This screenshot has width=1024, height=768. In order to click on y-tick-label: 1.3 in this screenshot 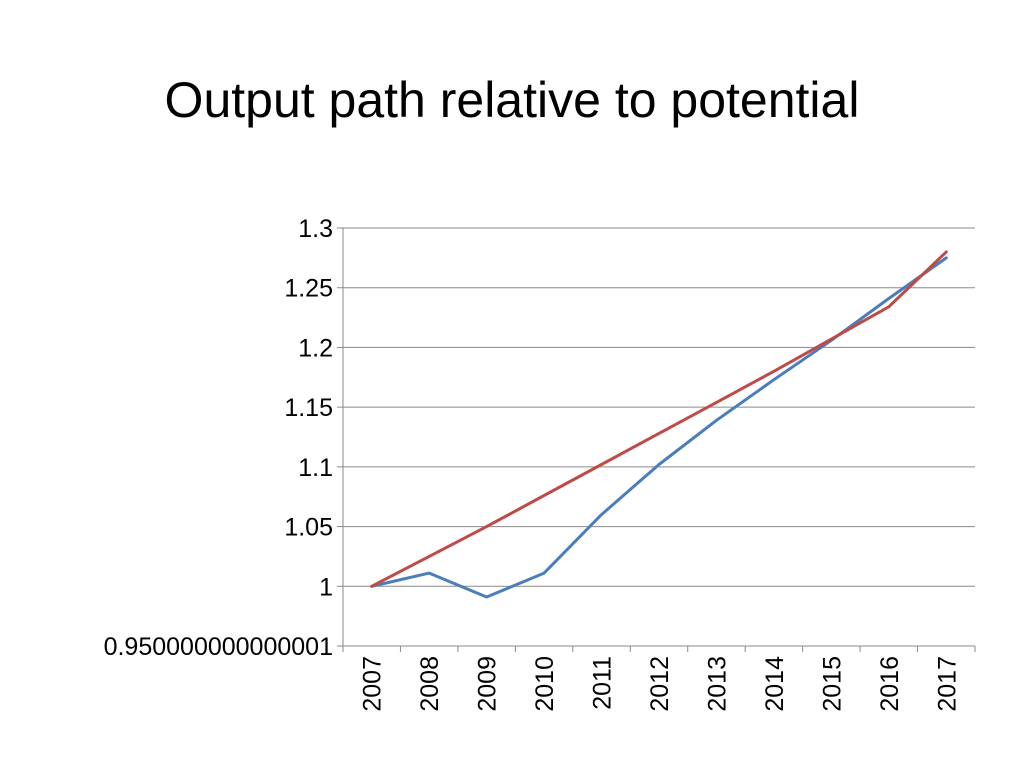, I will do `click(315, 229)`.